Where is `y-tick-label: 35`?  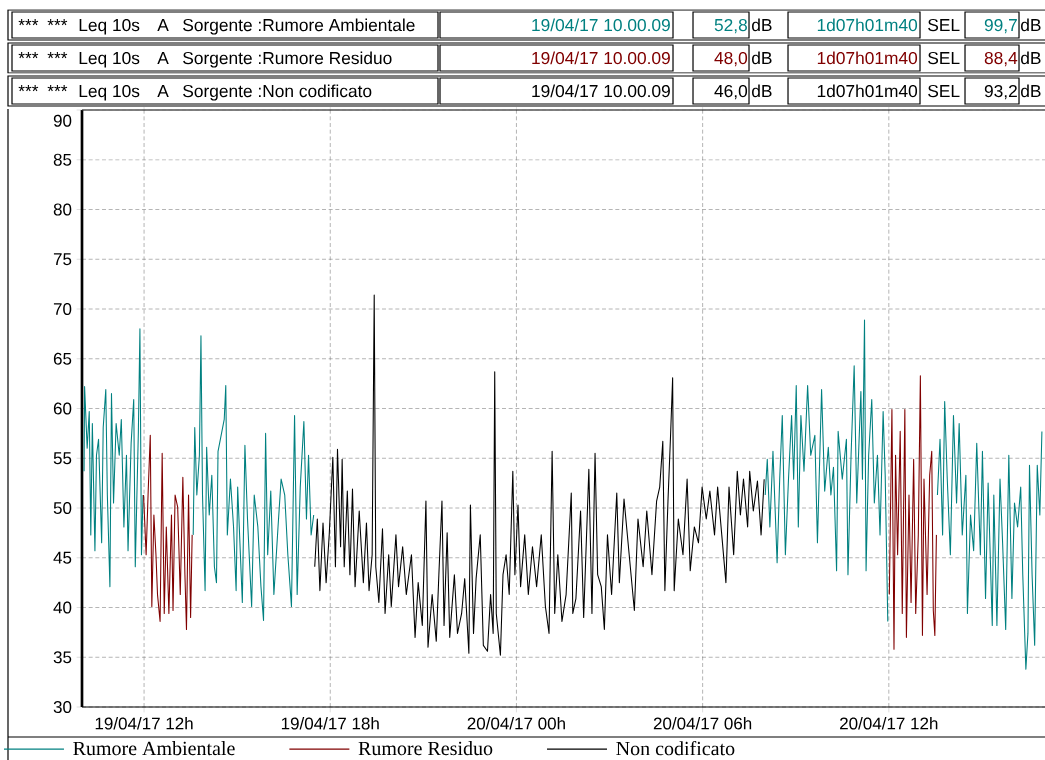
y-tick-label: 35 is located at coordinates (62, 657).